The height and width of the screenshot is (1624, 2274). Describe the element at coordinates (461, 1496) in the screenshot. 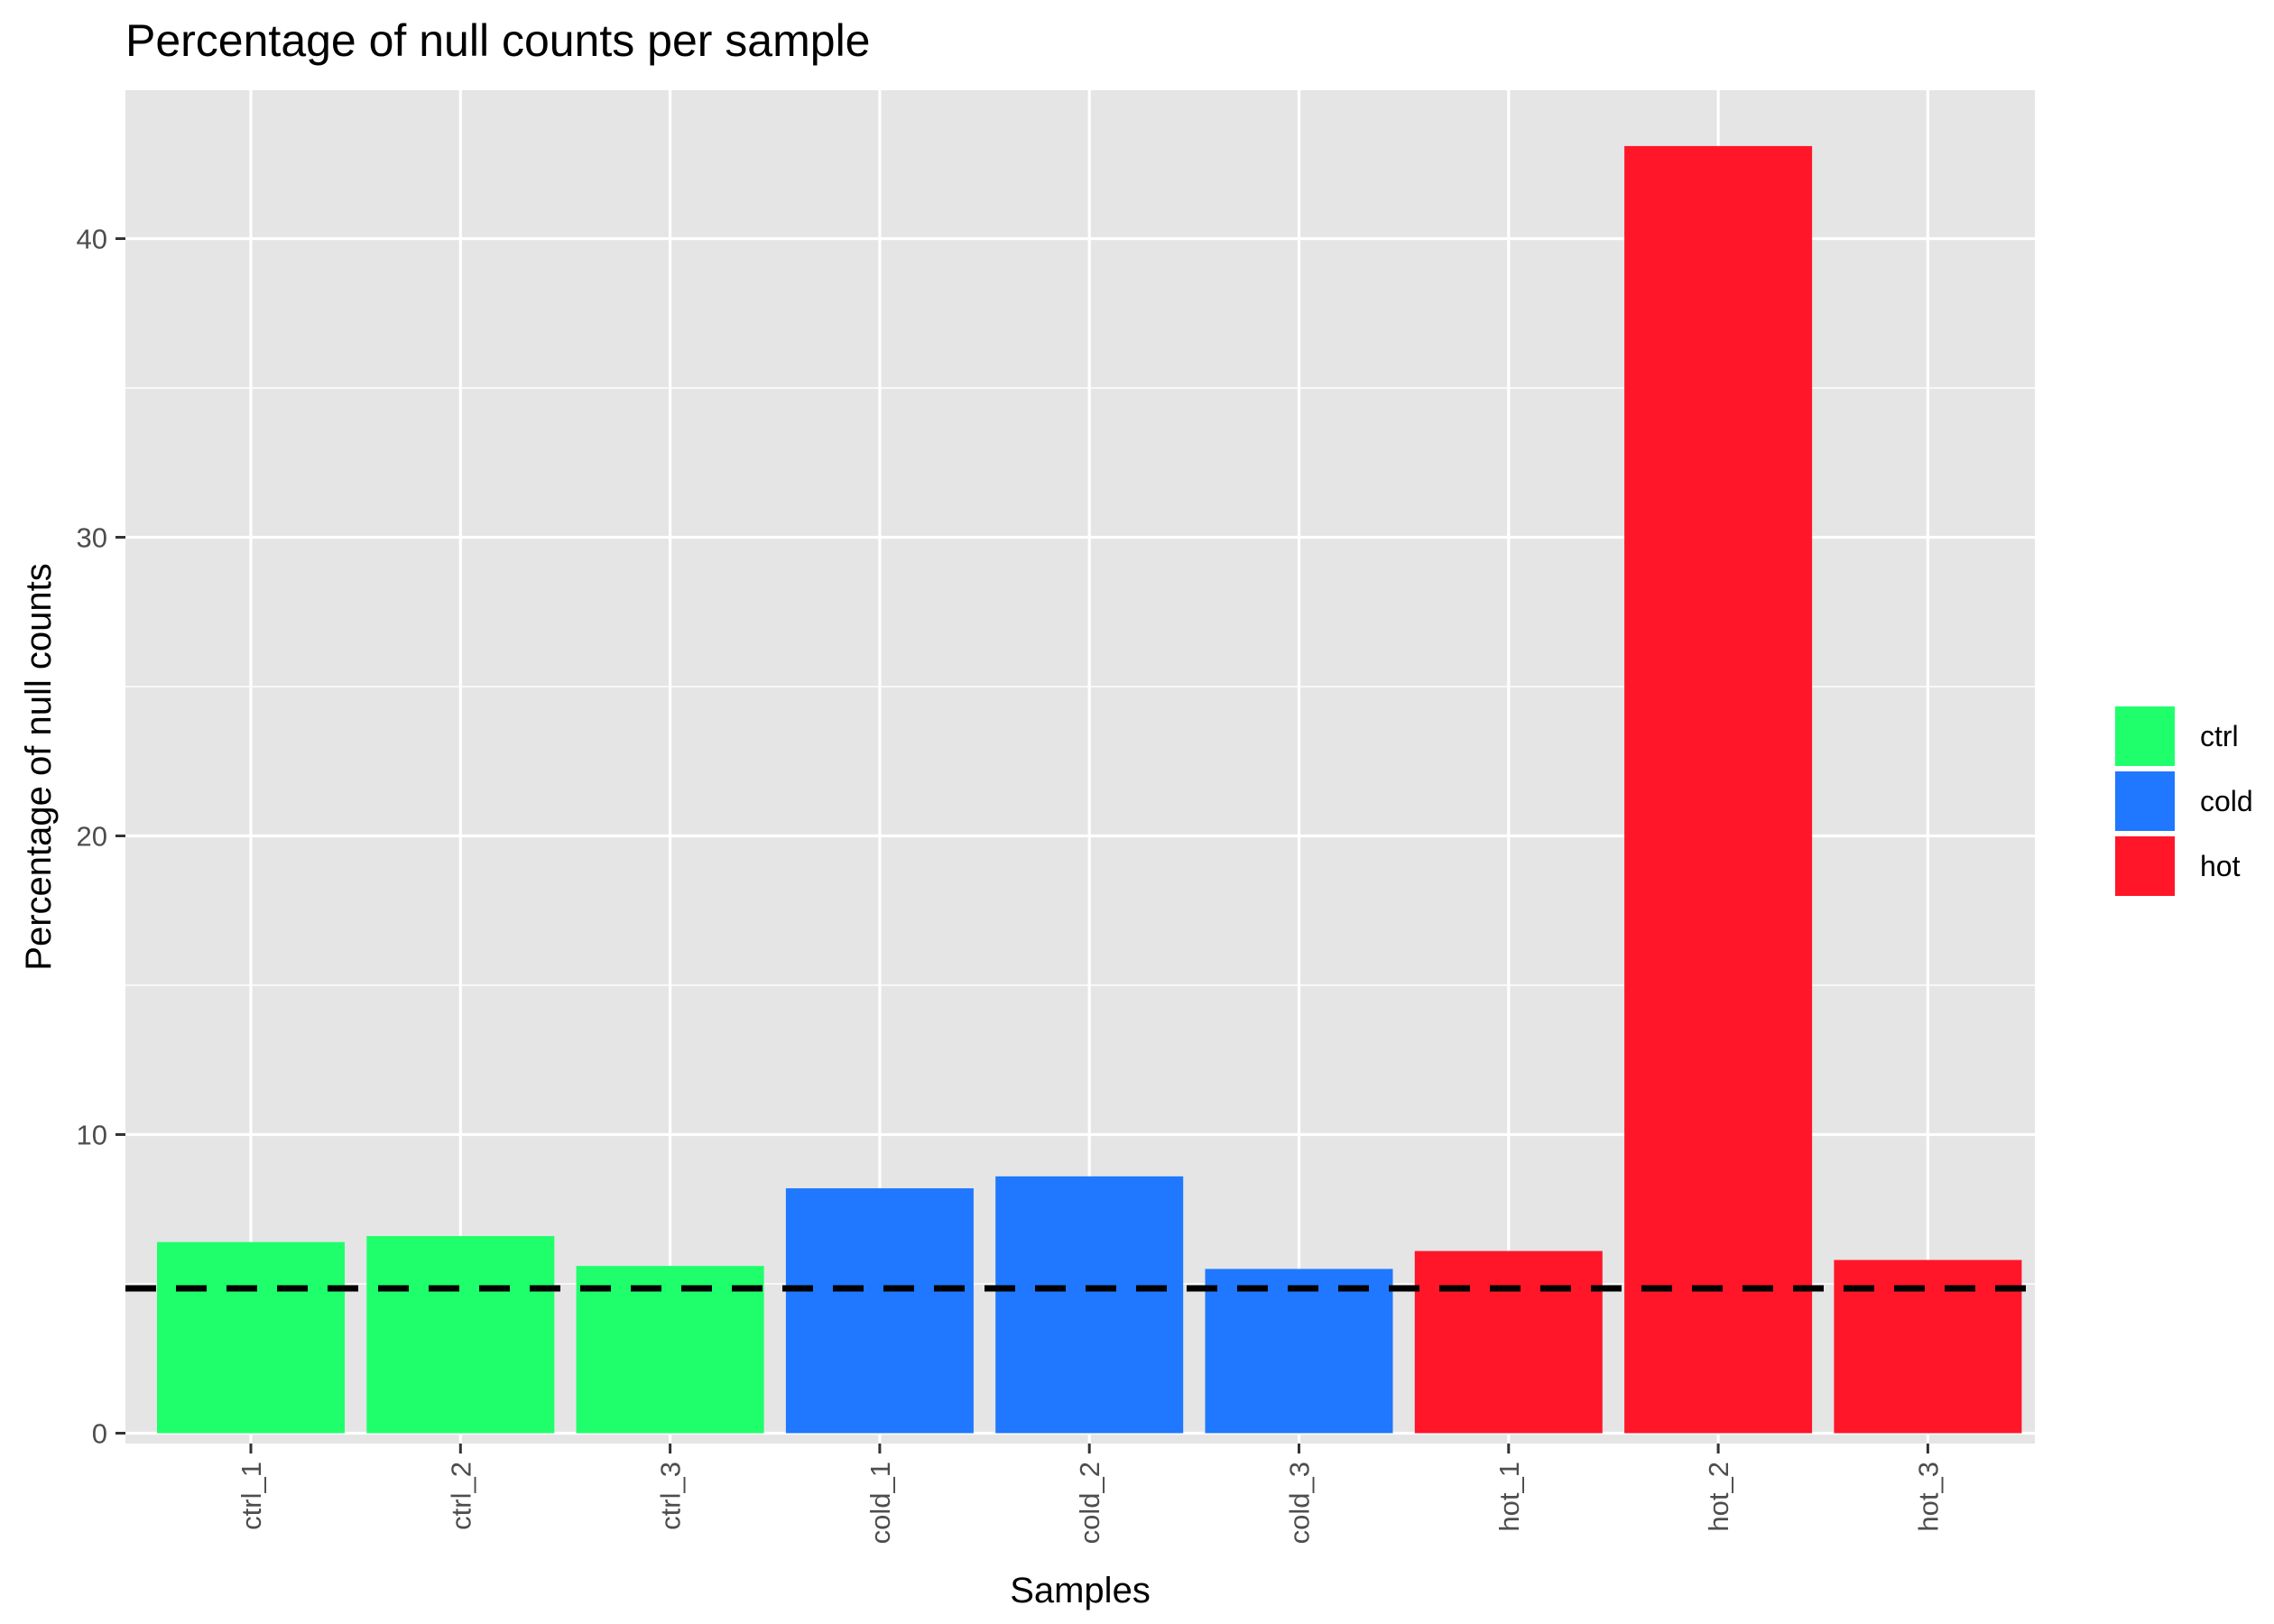

I see `x-tick-label: ctrl_2` at that location.